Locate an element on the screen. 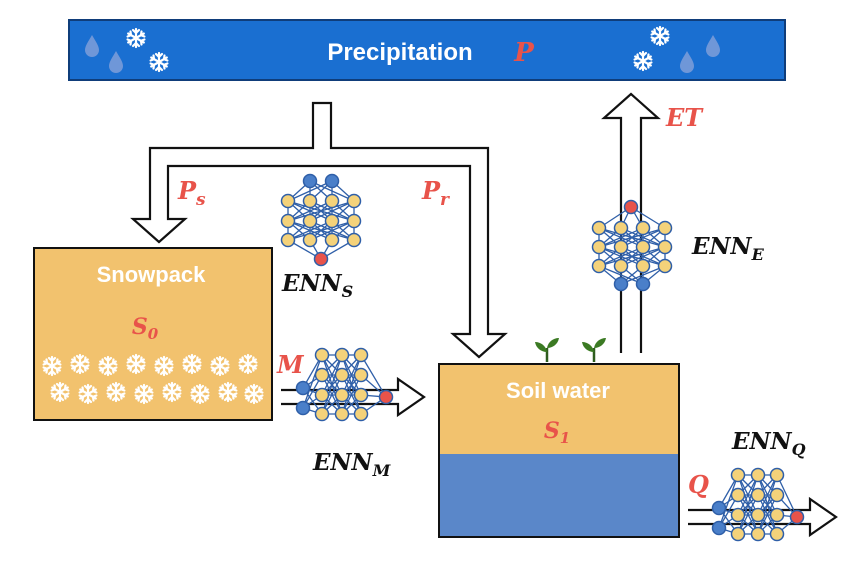  precipitation-label: Precipitation is located at coordinates (399, 52).